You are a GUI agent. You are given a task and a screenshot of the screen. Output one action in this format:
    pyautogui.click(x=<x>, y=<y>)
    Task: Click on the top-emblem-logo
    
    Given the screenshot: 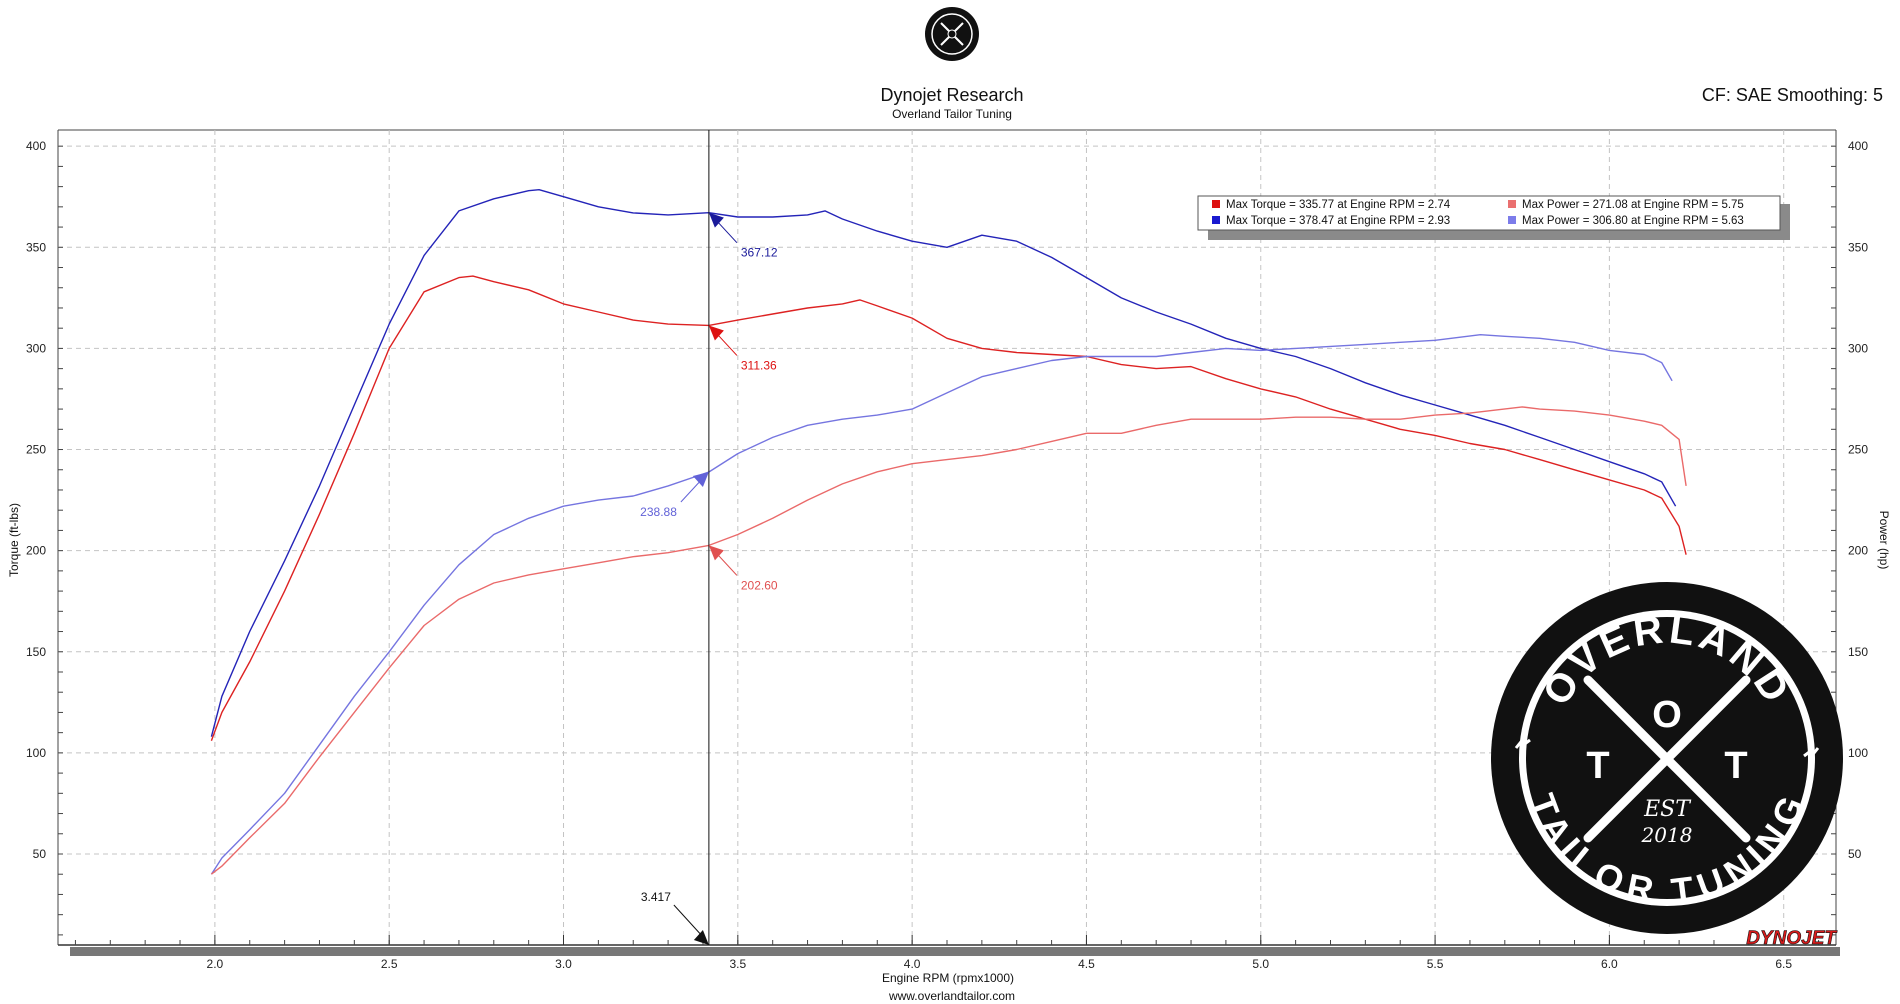 What is the action you would take?
    pyautogui.click(x=952, y=34)
    